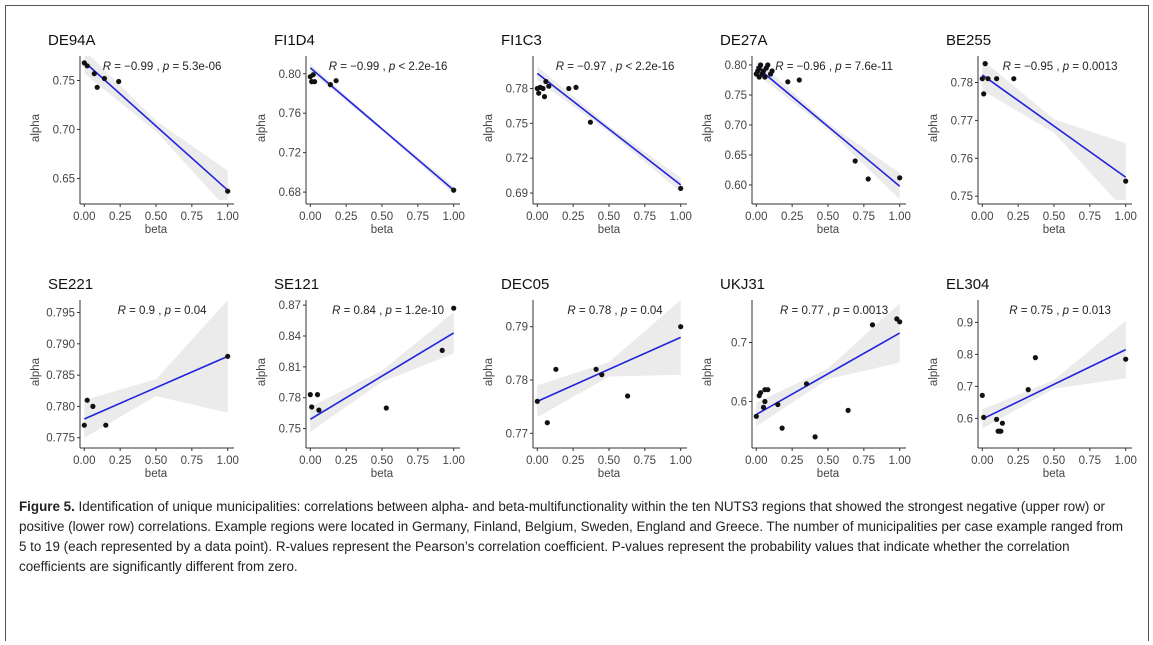 The width and height of the screenshot is (1153, 645). What do you see at coordinates (517, 434) in the screenshot?
I see `y-tick-label: 0.77` at bounding box center [517, 434].